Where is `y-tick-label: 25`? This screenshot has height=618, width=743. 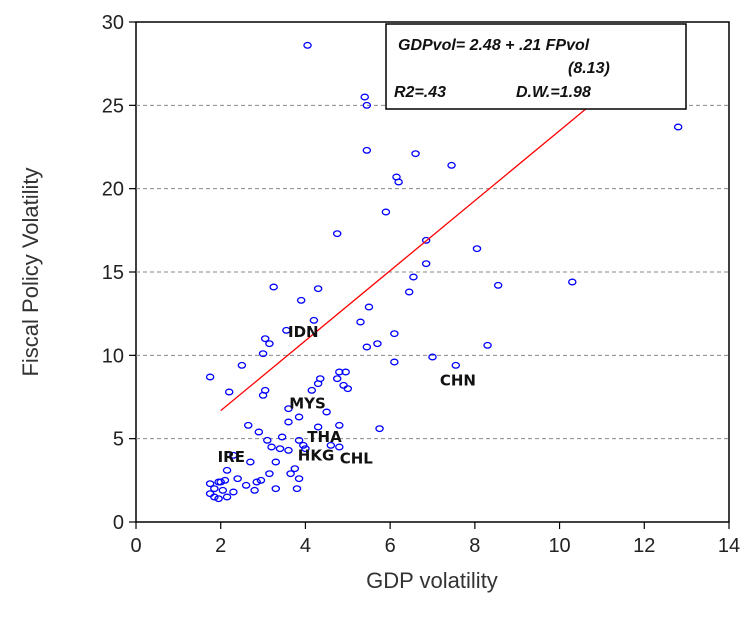
y-tick-label: 25 is located at coordinates (113, 106).